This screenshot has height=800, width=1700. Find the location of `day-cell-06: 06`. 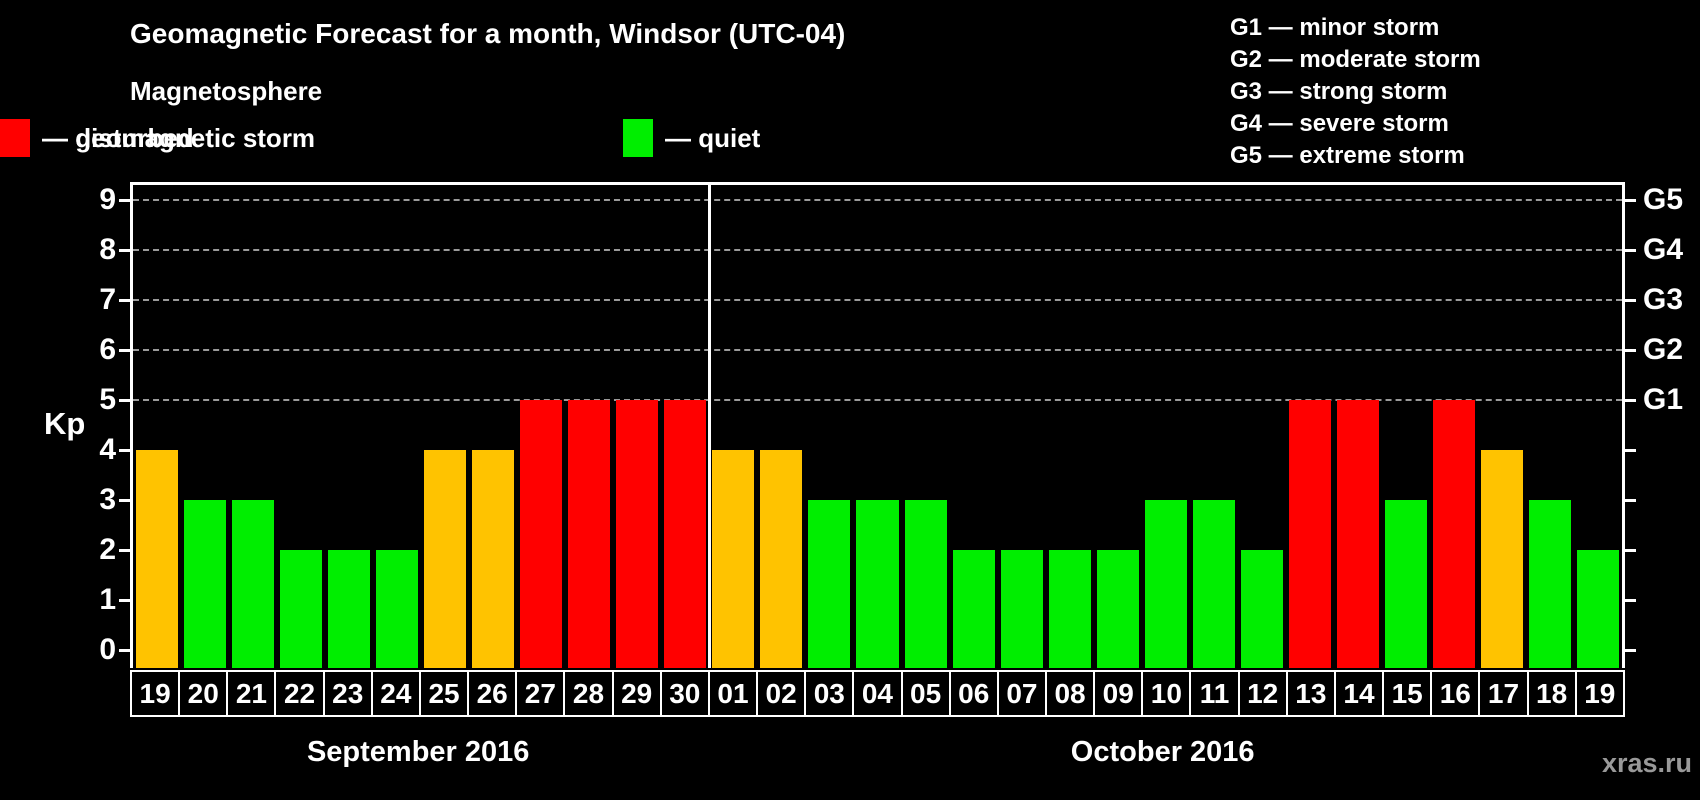

day-cell-06: 06 is located at coordinates (975, 693).